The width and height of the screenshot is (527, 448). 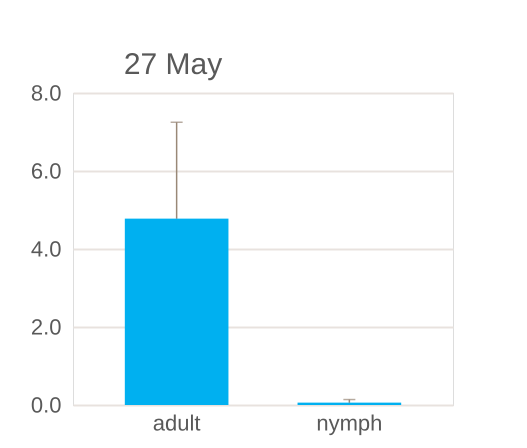 I want to click on y-tick-label: 4.0, so click(x=46, y=249).